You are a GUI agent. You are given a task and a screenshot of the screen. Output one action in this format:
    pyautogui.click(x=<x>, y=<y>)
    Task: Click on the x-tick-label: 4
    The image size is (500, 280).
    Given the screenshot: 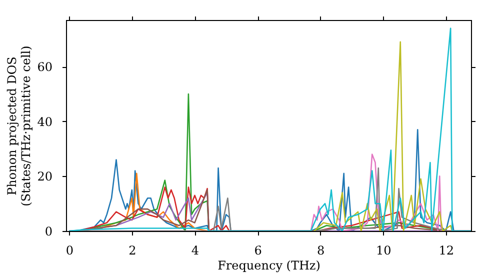 What is the action you would take?
    pyautogui.click(x=195, y=251)
    